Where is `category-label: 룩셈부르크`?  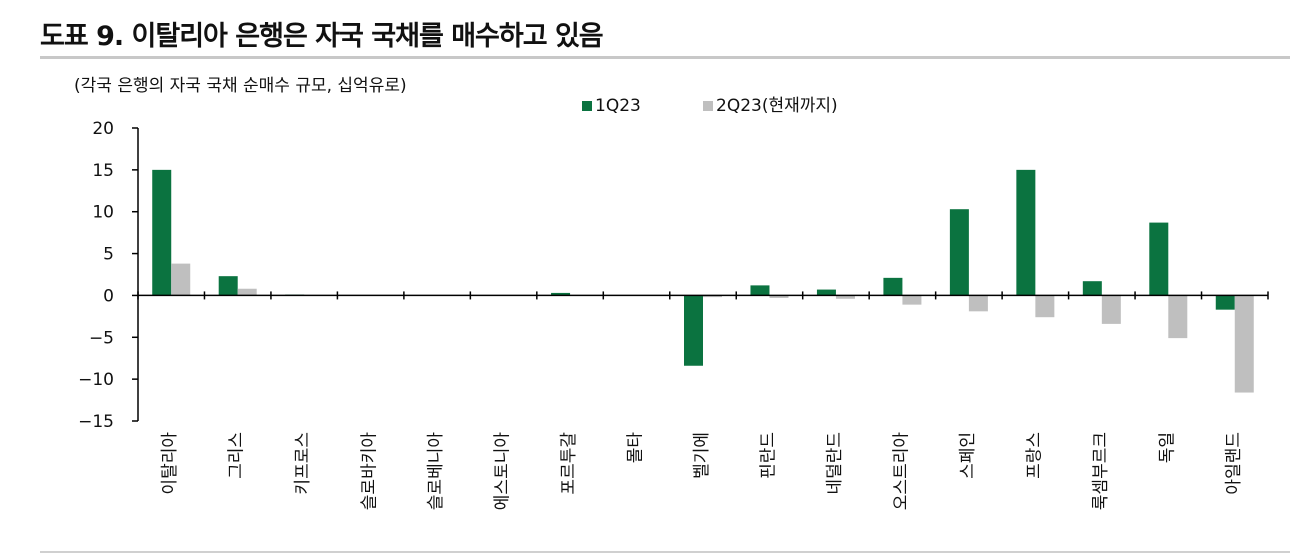 category-label: 룩셈부르크 is located at coordinates (1101, 471).